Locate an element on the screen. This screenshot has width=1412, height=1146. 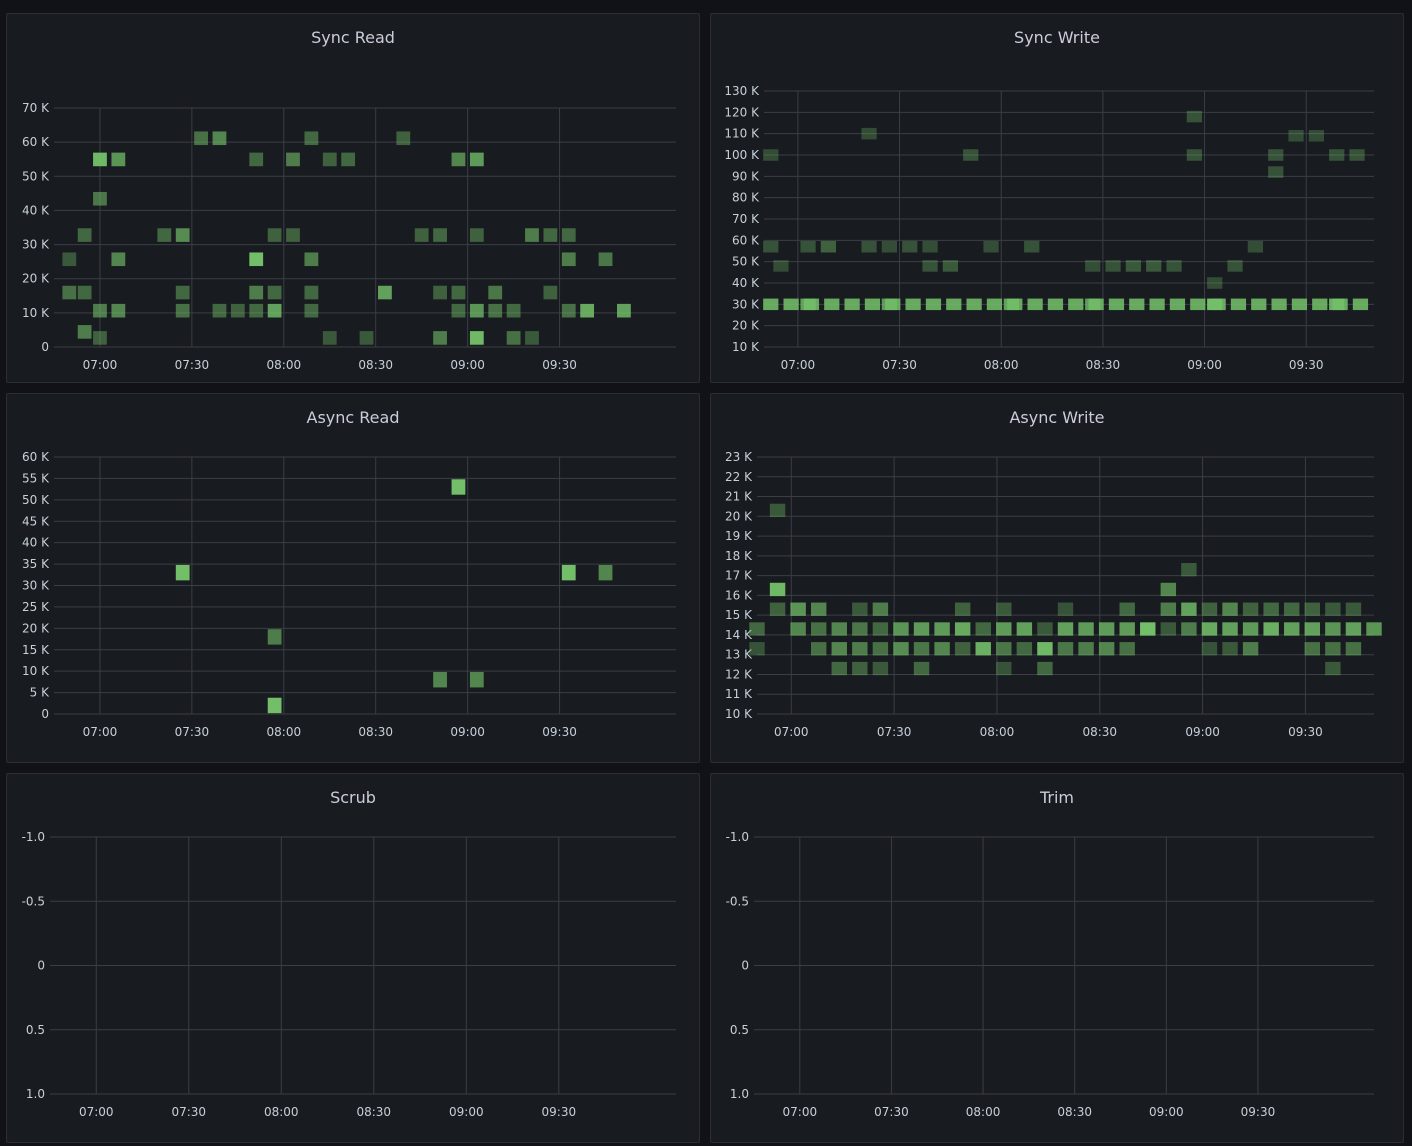
x-tick-label: 09:00 is located at coordinates (1166, 1112).